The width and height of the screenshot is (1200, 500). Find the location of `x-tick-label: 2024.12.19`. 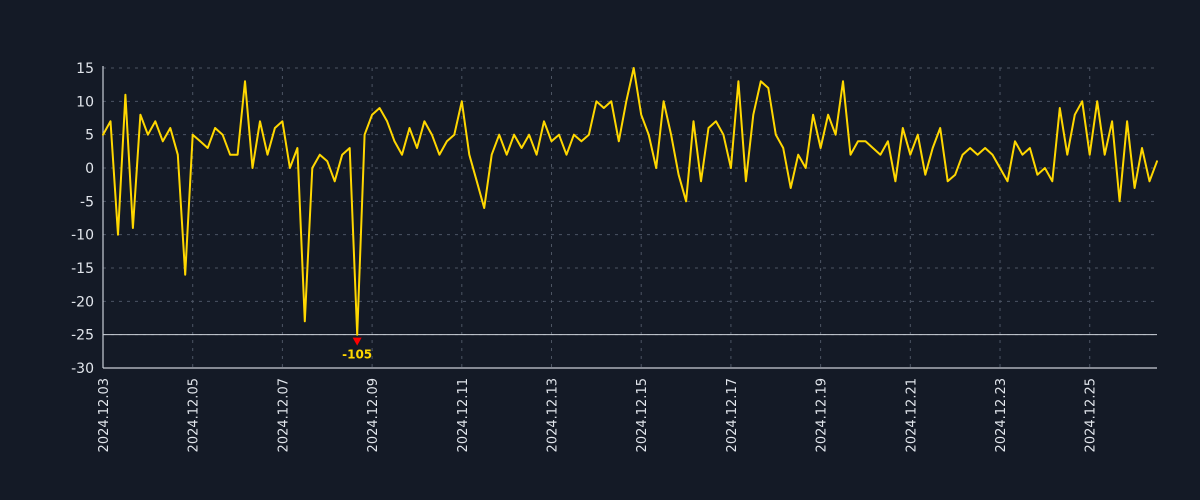

x-tick-label: 2024.12.19 is located at coordinates (822, 415).